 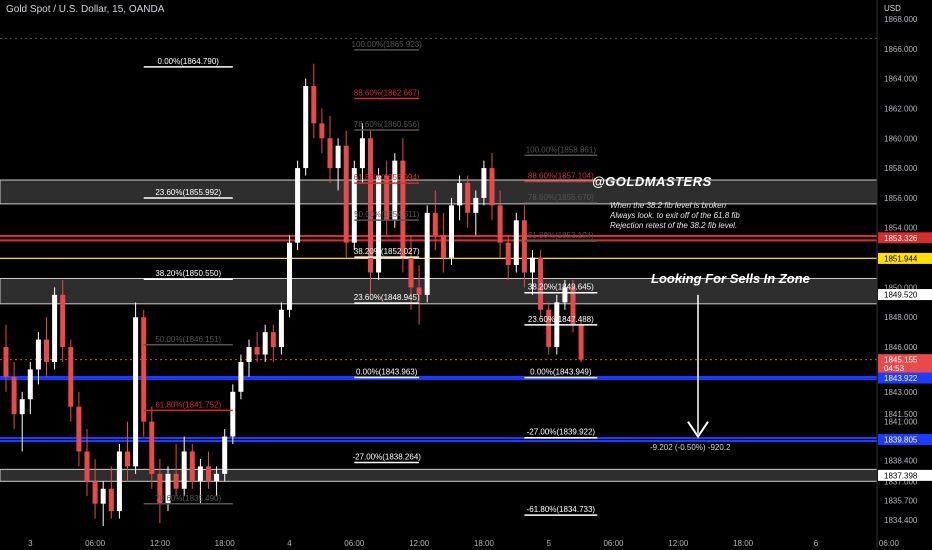 What do you see at coordinates (387, 297) in the screenshot?
I see `fib-level-label: 23.60%(1848.945)` at bounding box center [387, 297].